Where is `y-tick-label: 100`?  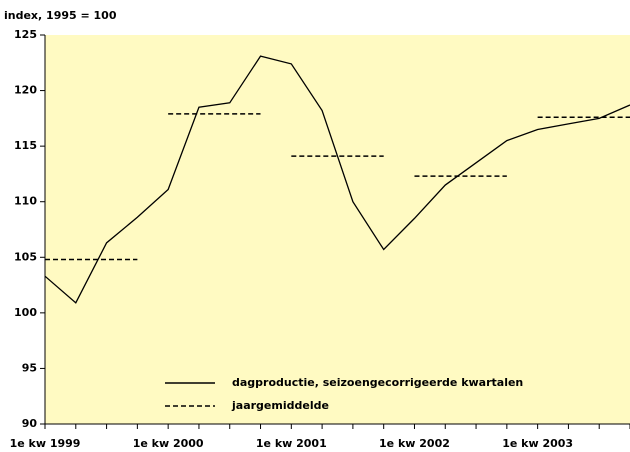
y-tick-label: 100 is located at coordinates (25, 312).